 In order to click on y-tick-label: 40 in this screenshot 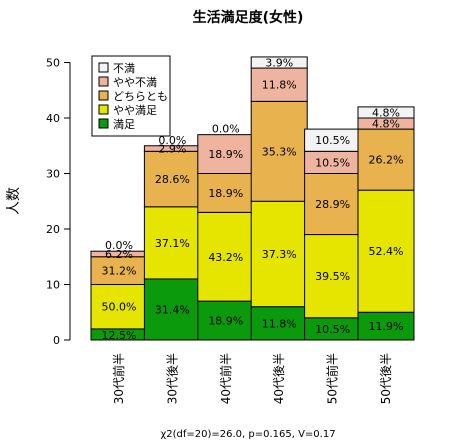, I will do `click(53, 118)`.